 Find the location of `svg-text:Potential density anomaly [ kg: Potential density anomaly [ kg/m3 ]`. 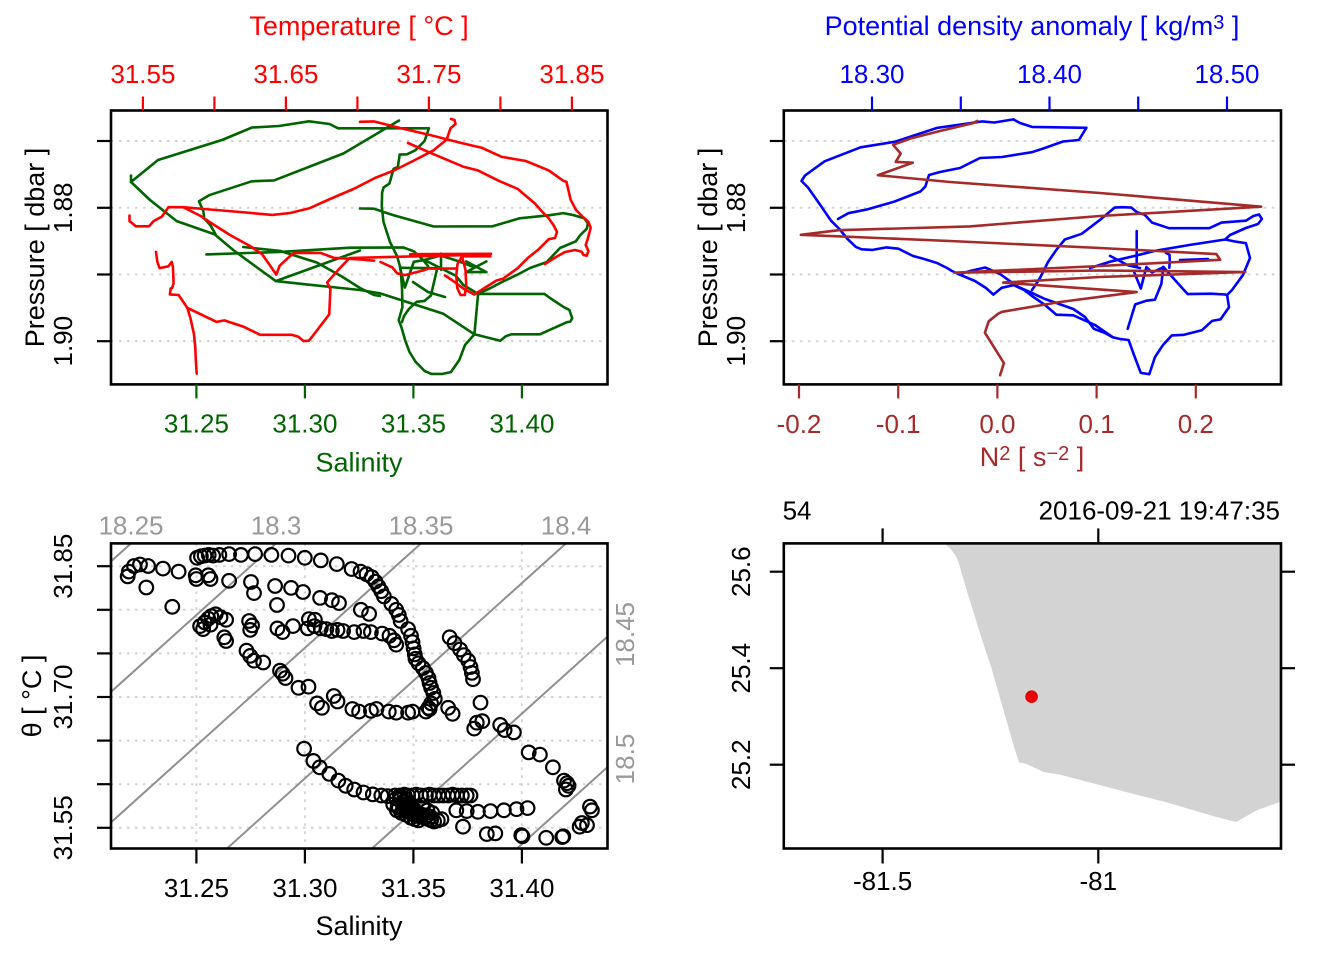

svg-text:Potential density anomaly [ kg: Potential density anomaly [ kg/m3 ] is located at coordinates (1032, 26).